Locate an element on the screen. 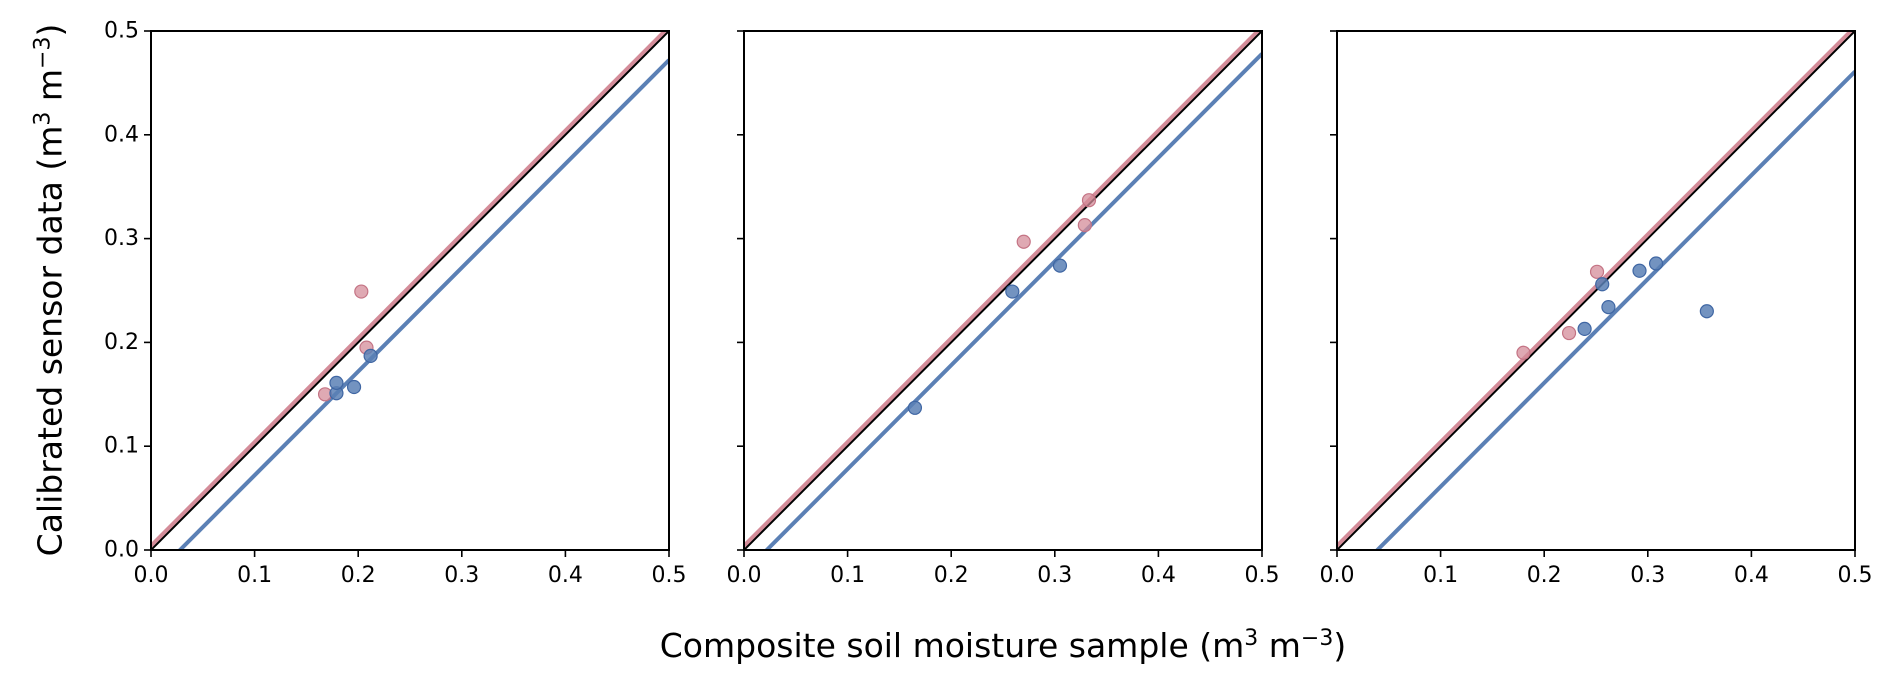 This screenshot has height=688, width=1892. y-tick-label: 0.5 is located at coordinates (121, 31).